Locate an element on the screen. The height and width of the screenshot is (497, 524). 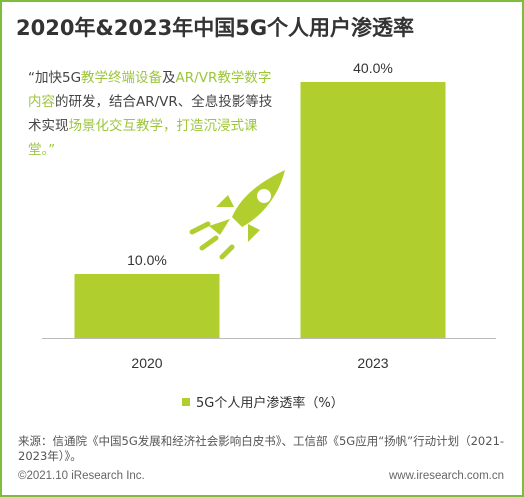
data-label-2020: 10.0% is located at coordinates (147, 260).